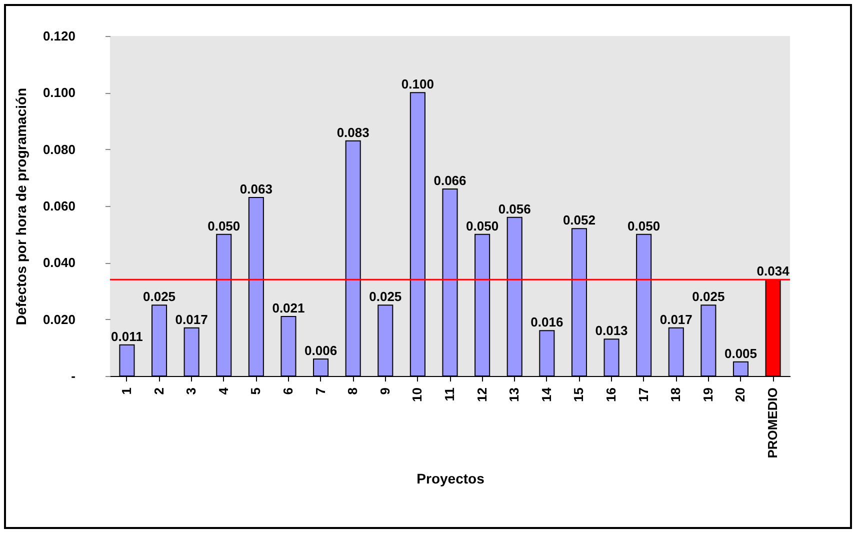  Describe the element at coordinates (384, 391) in the screenshot. I see `x-tick-label: 9` at that location.